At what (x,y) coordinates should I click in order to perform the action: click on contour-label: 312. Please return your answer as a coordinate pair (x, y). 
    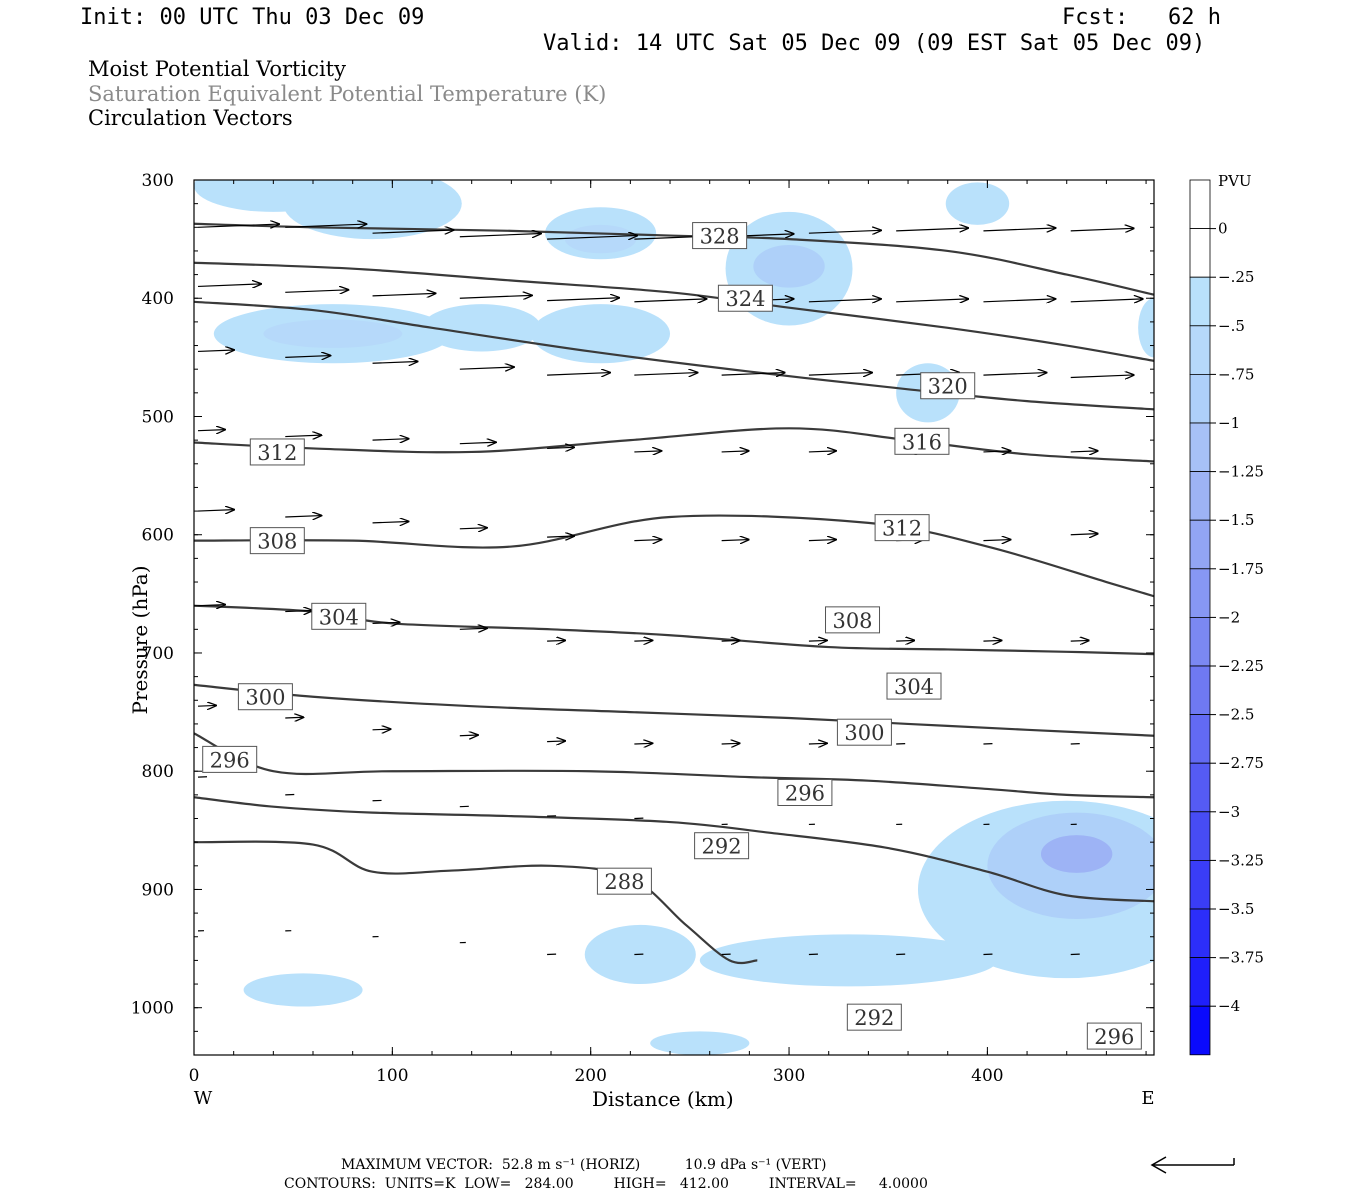
    Looking at the image, I should click on (277, 452).